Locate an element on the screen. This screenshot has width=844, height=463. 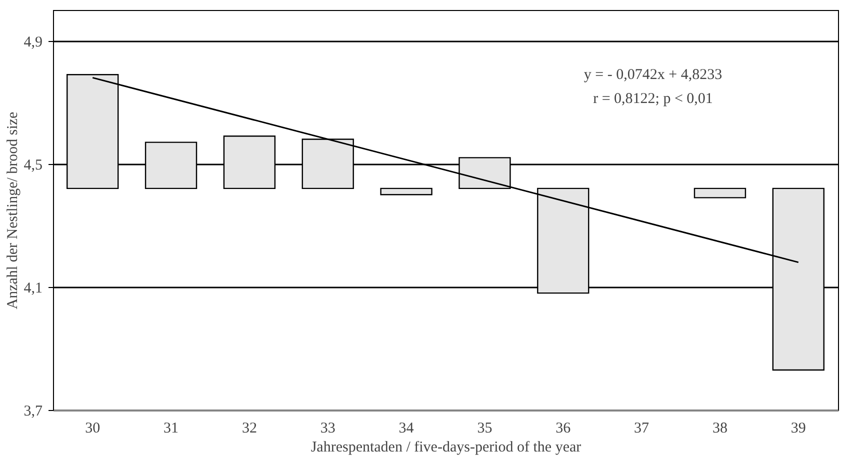
x-tick-label: 32 is located at coordinates (249, 428).